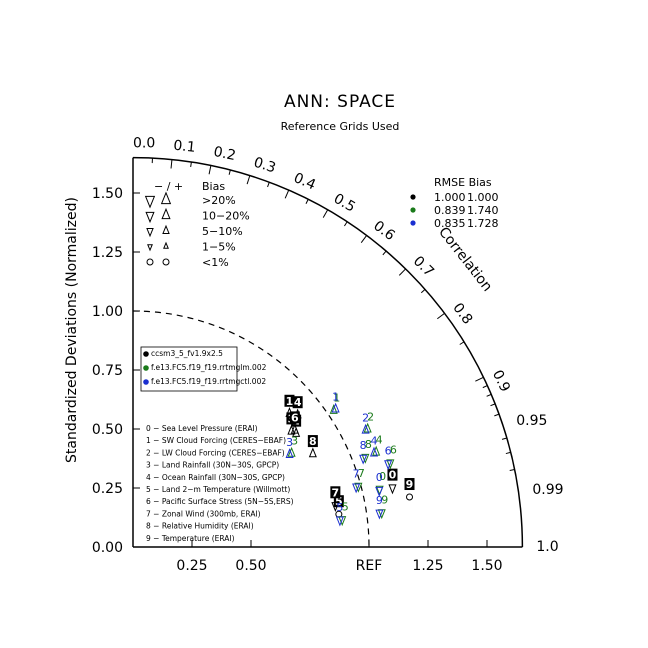  I want to click on bias-legend-sign: − / +, so click(168, 186).